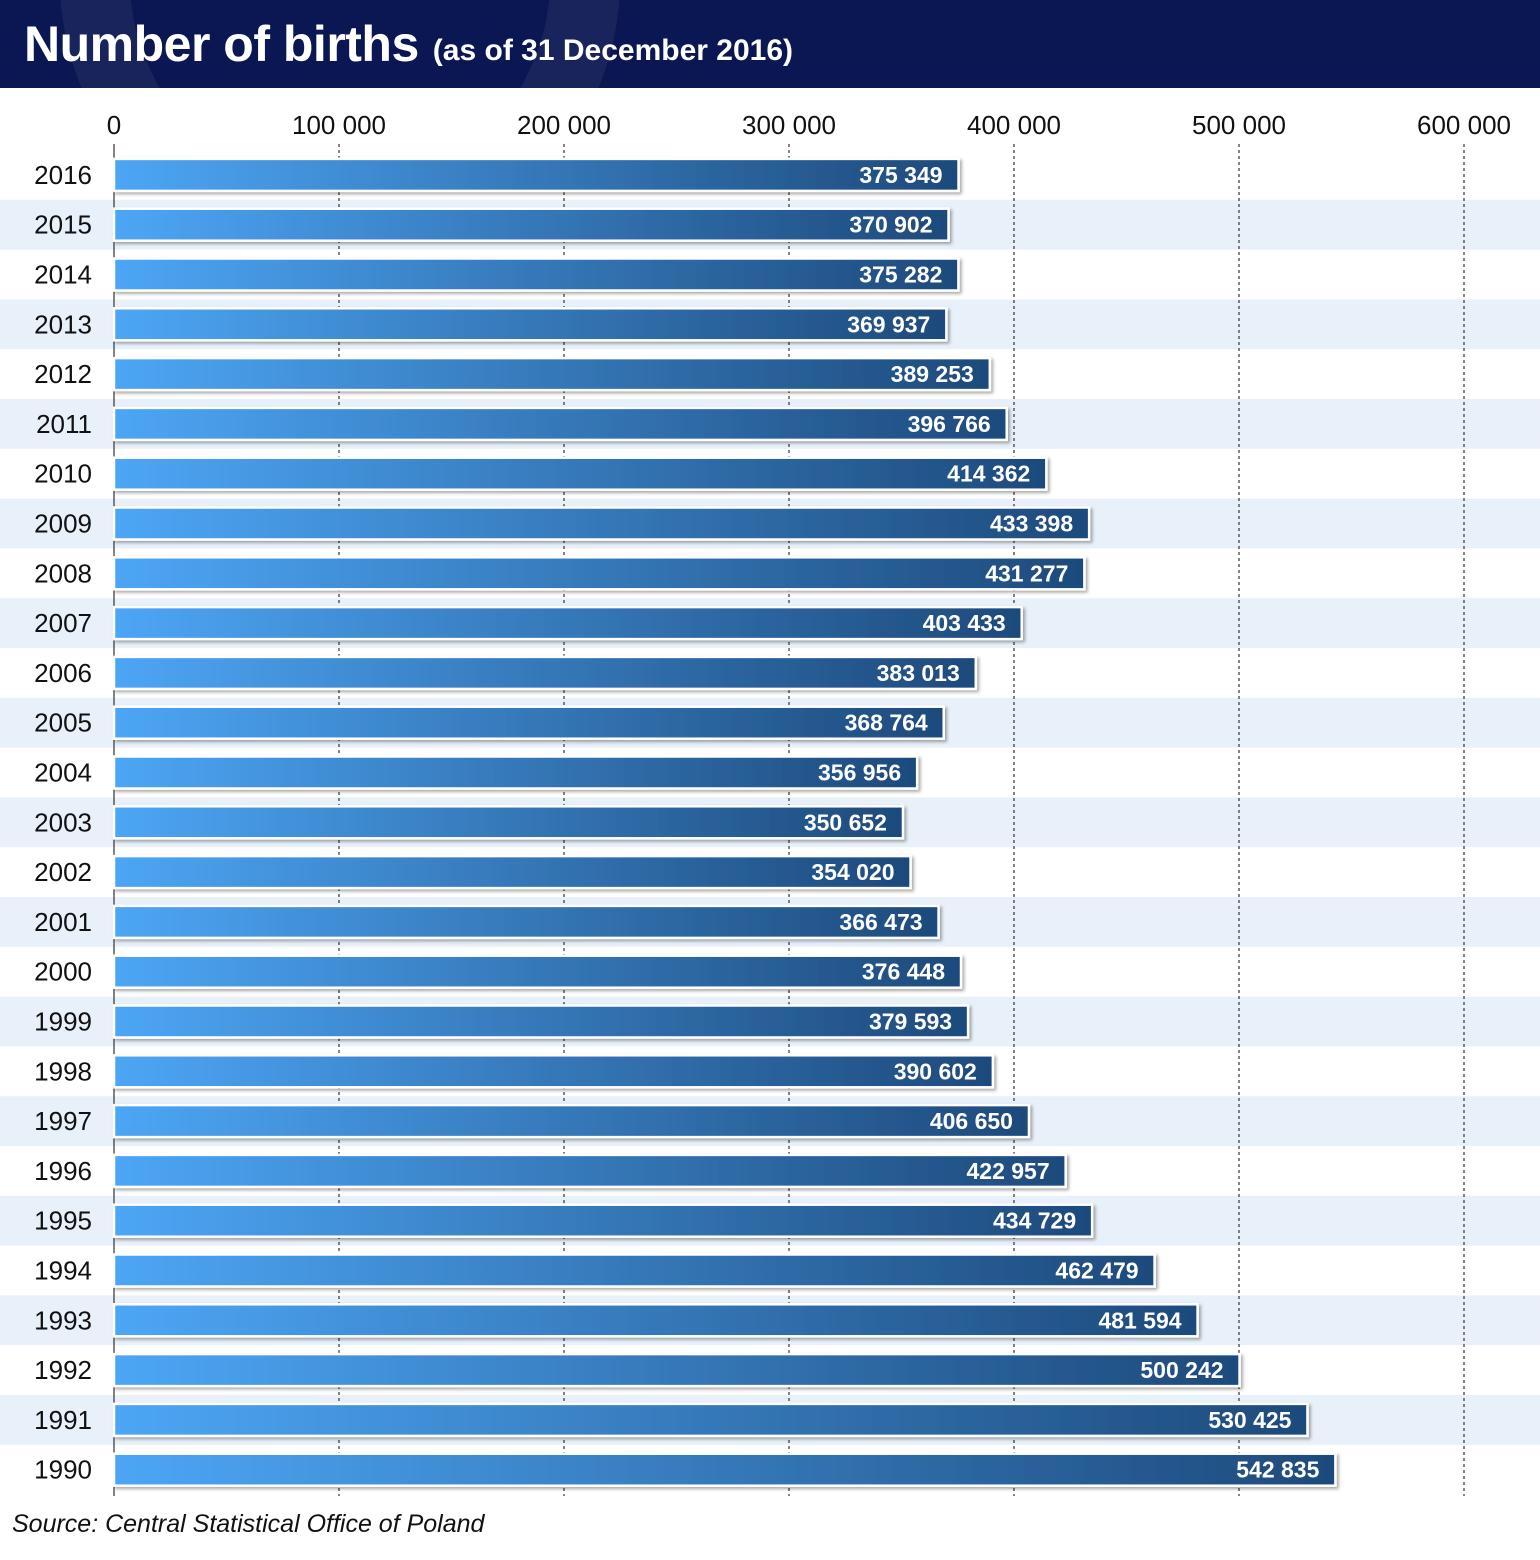 This screenshot has height=1560, width=1540. Describe the element at coordinates (63, 1271) in the screenshot. I see `y-tick-label: 1994` at that location.